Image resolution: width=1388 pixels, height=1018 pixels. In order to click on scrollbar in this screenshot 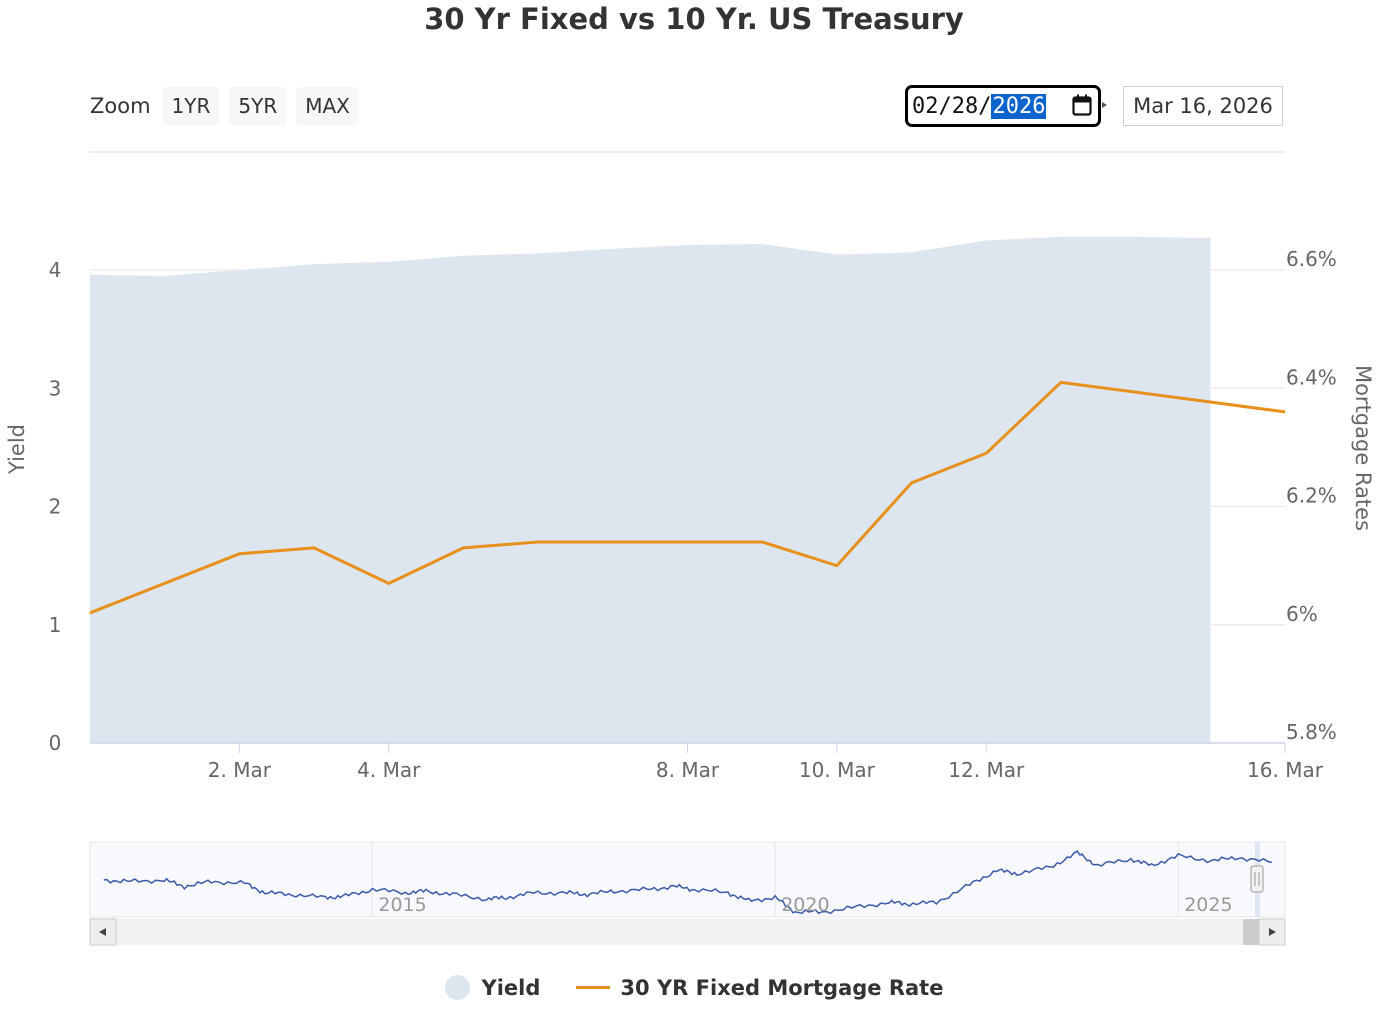, I will do `click(687, 932)`.